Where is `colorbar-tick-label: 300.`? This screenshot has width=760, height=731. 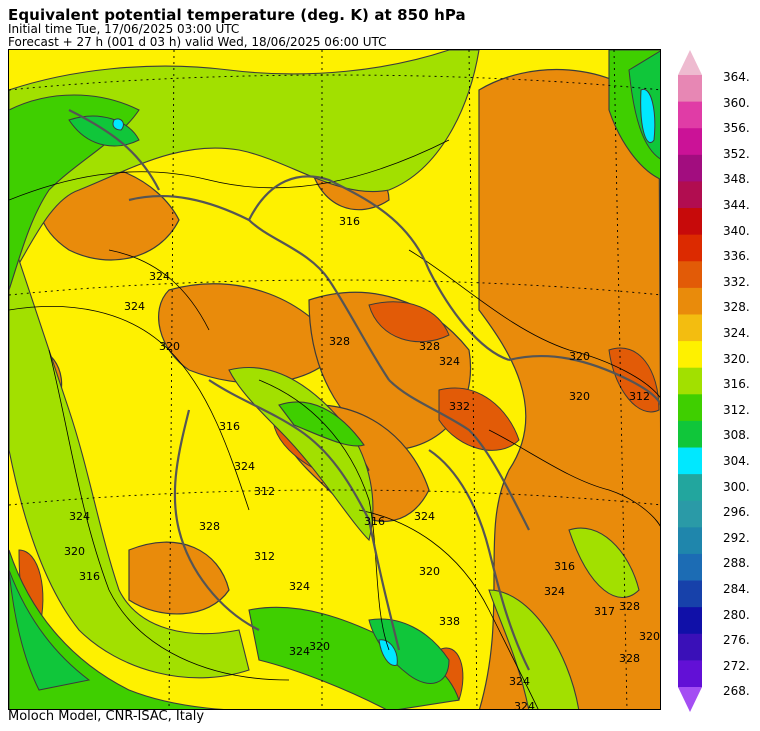 colorbar-tick-label: 300. is located at coordinates (736, 486).